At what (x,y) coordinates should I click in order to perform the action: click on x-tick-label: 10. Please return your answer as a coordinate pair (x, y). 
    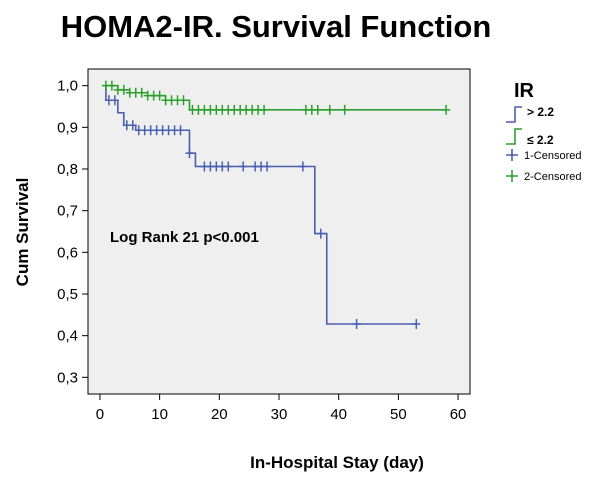
    Looking at the image, I should click on (159, 414).